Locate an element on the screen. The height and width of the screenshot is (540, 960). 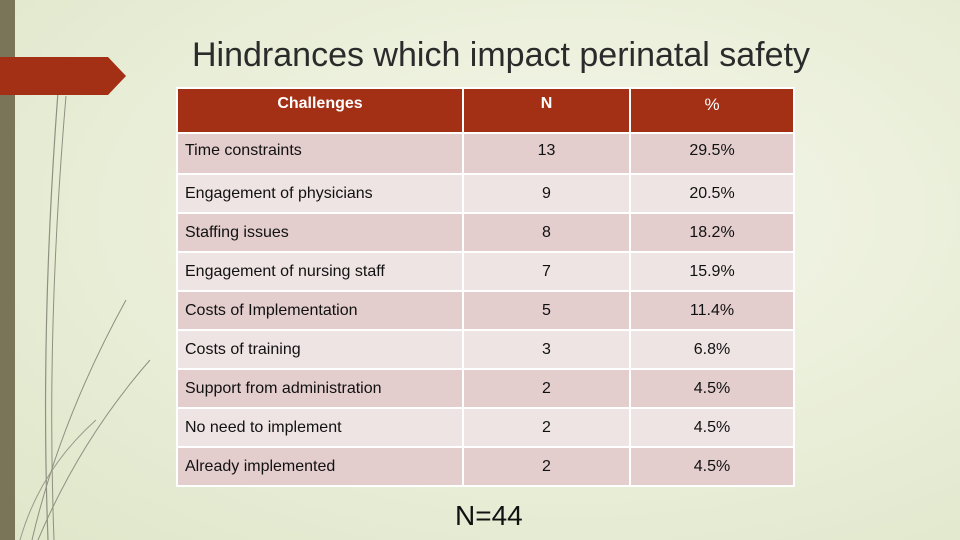
n-cell: 13 is located at coordinates (546, 153).